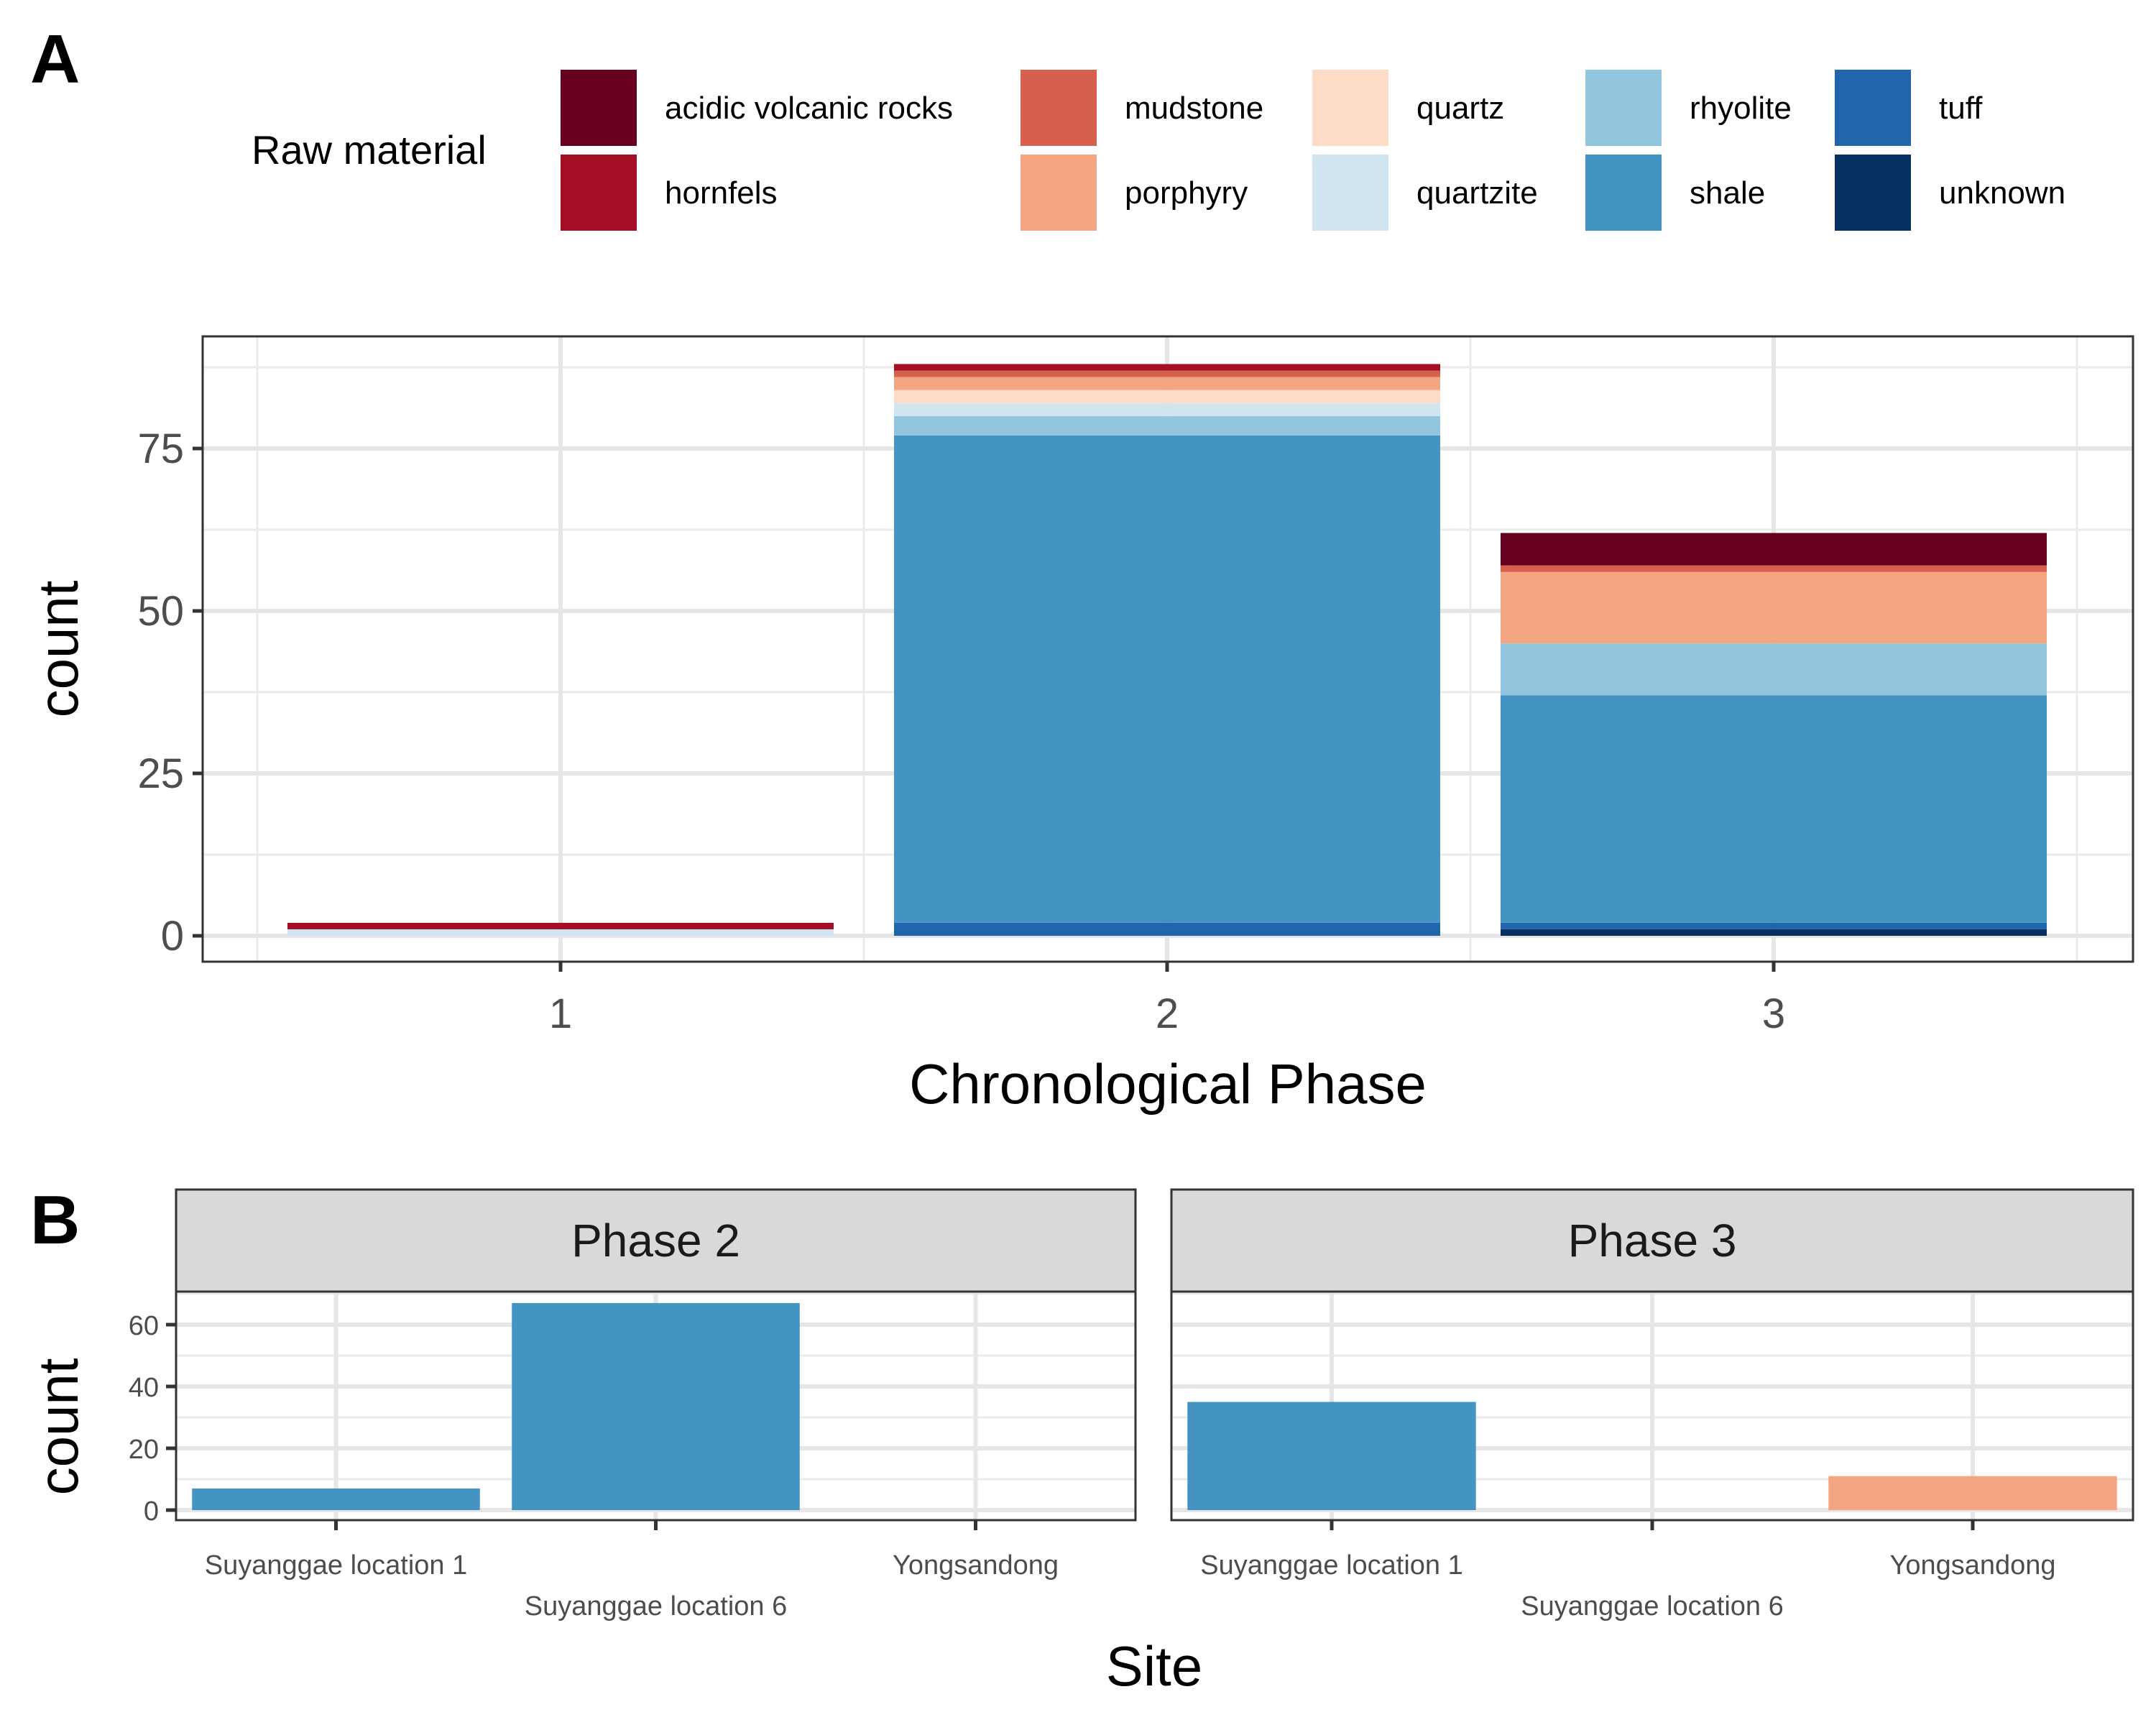 This screenshot has height=1725, width=2156. What do you see at coordinates (144, 1450) in the screenshot?
I see `y-tick-label: 20` at bounding box center [144, 1450].